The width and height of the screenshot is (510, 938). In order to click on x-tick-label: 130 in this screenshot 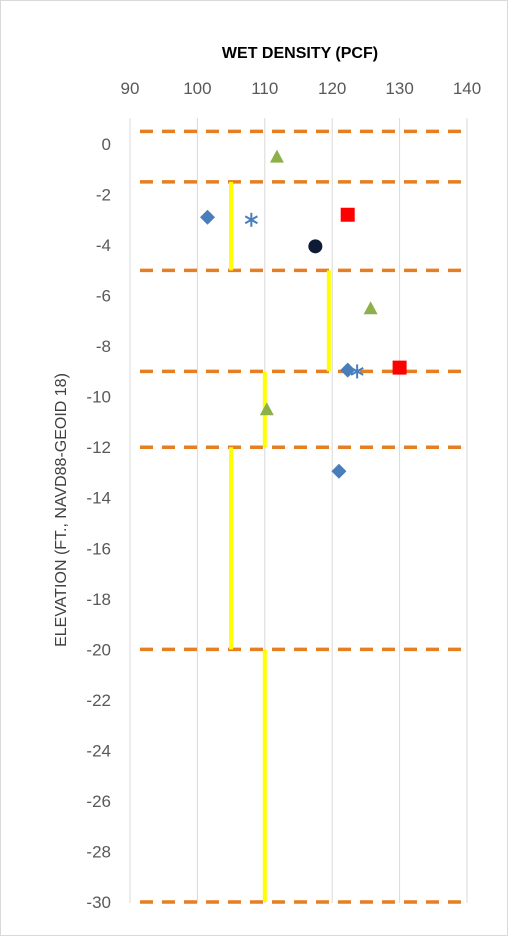, I will do `click(399, 88)`.